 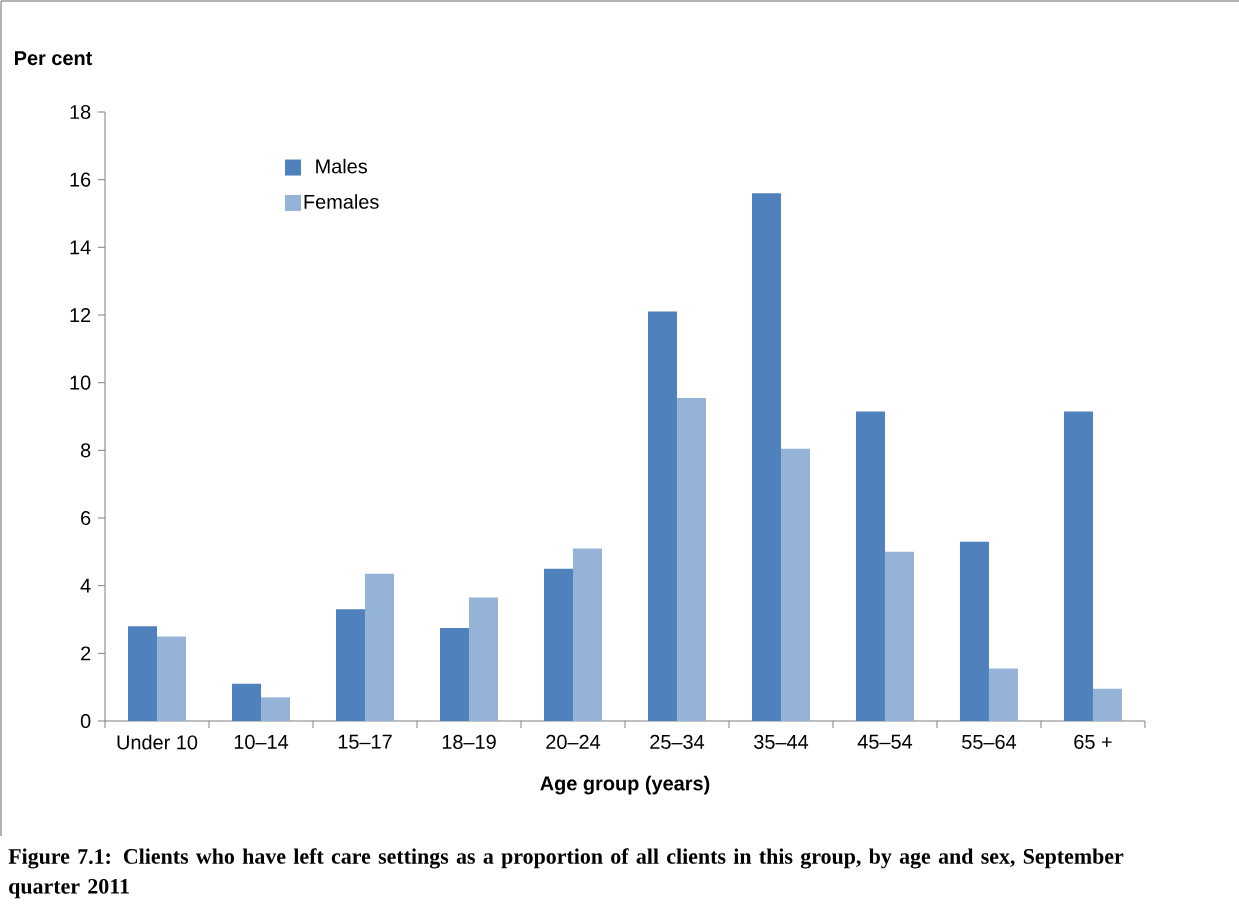 I want to click on y-tick-label: 8, so click(x=85, y=450).